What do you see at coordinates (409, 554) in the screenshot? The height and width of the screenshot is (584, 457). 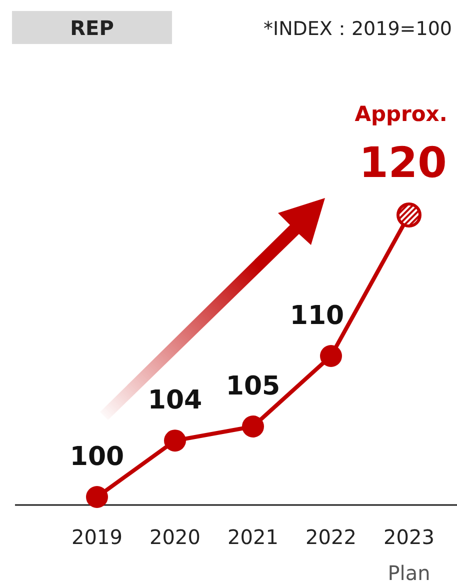 I see `x-tick-label: 2023 Plan` at bounding box center [409, 554].